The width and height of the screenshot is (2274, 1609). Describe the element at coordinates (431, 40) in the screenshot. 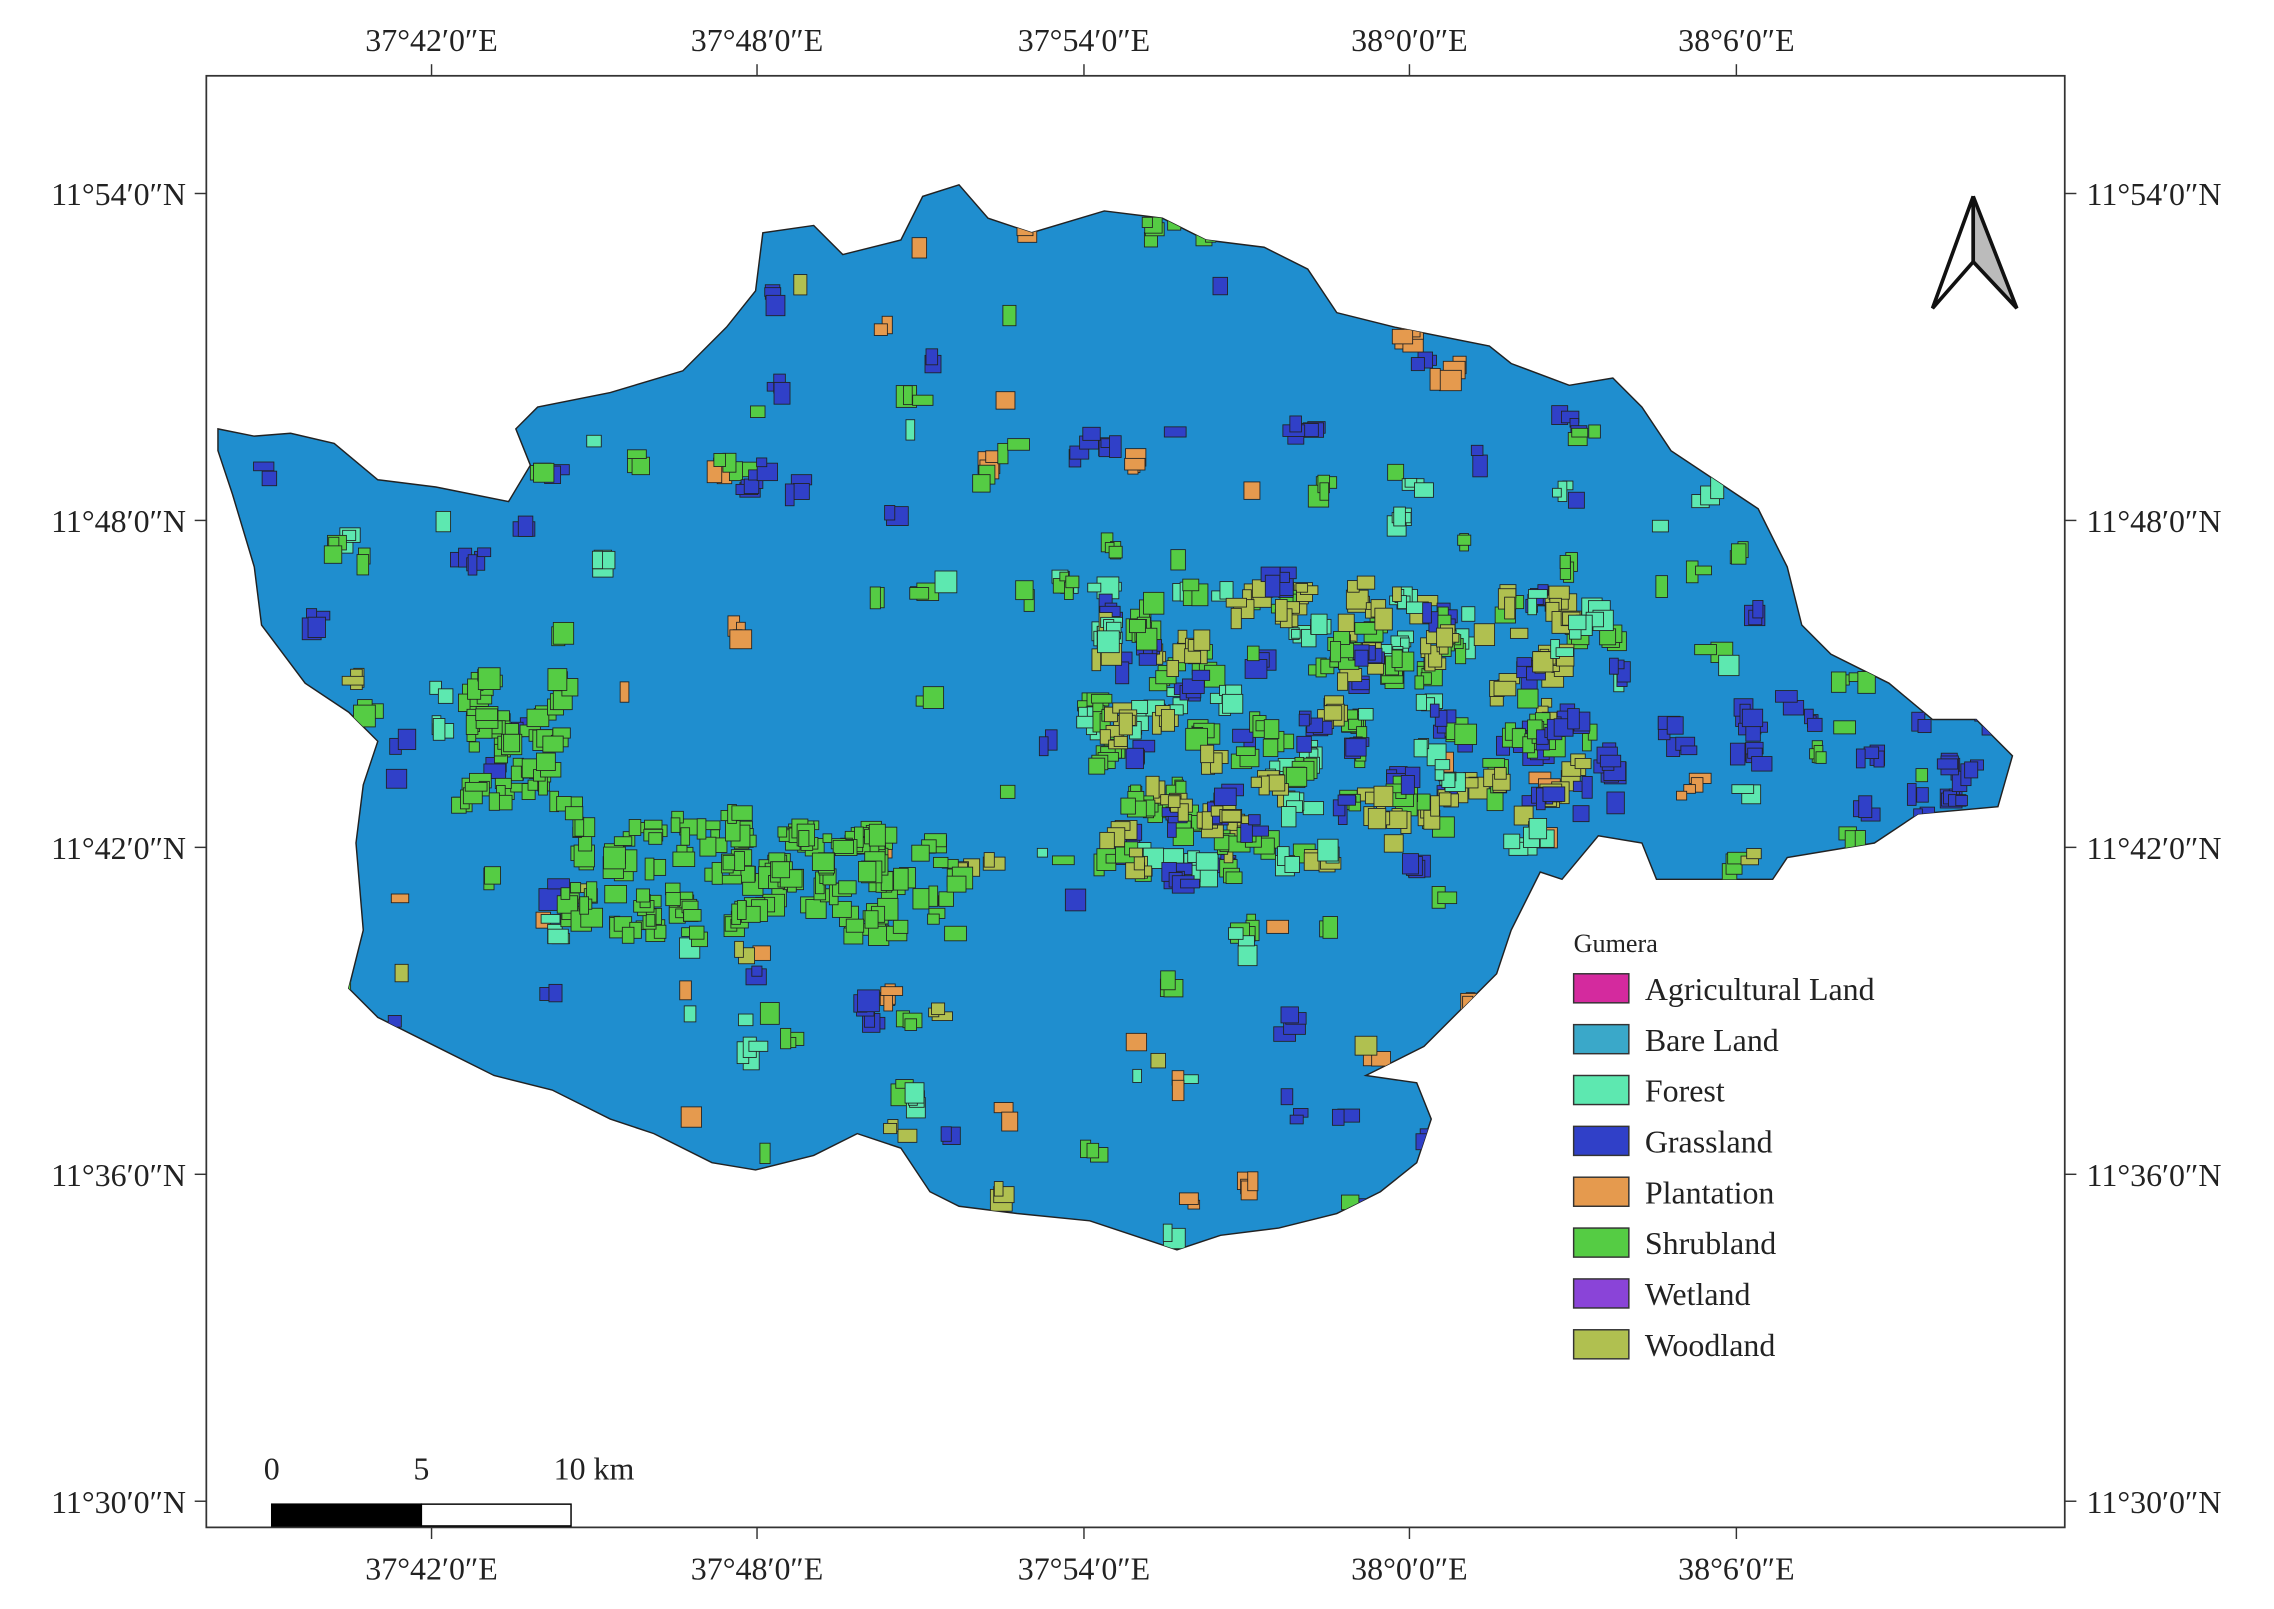

I see `lon-label-top: 37°42′0″E` at that location.